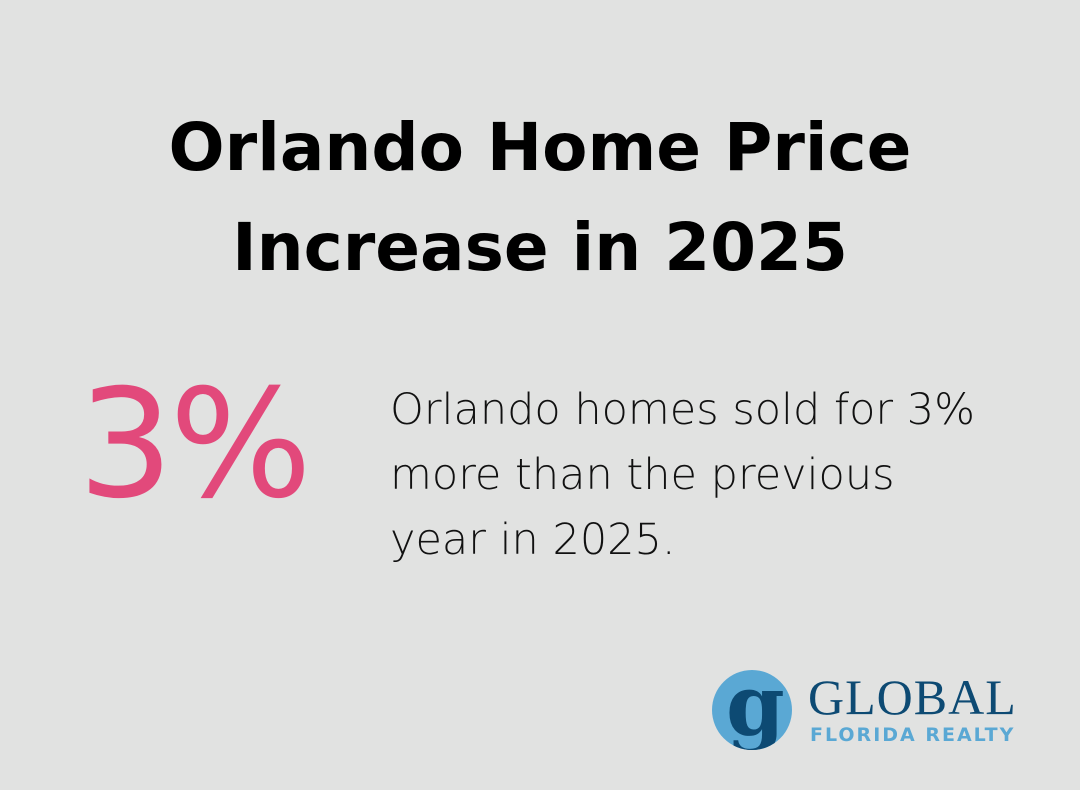  I want to click on title-line-2: Increase in 2025, so click(540, 247).